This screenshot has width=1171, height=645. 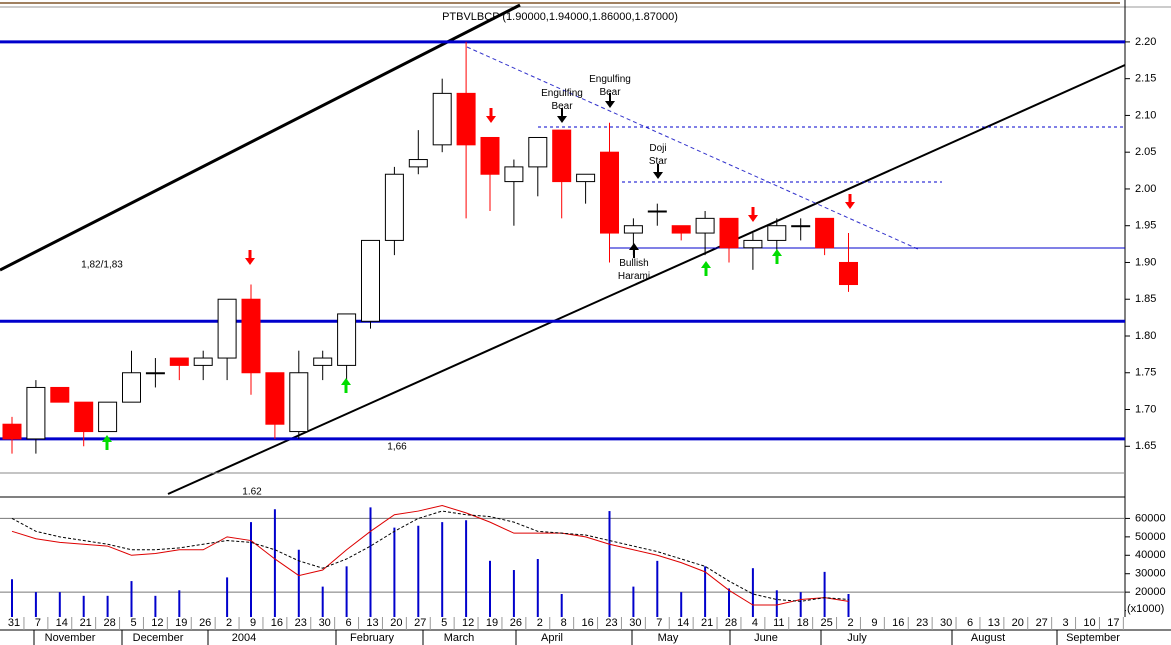 I want to click on x-tick-label: 13, so click(x=372, y=623).